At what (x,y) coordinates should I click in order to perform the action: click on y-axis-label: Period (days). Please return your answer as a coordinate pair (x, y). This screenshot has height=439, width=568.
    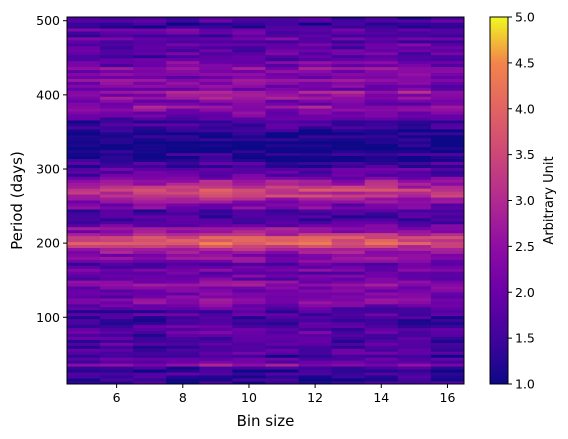
    Looking at the image, I should click on (17, 200).